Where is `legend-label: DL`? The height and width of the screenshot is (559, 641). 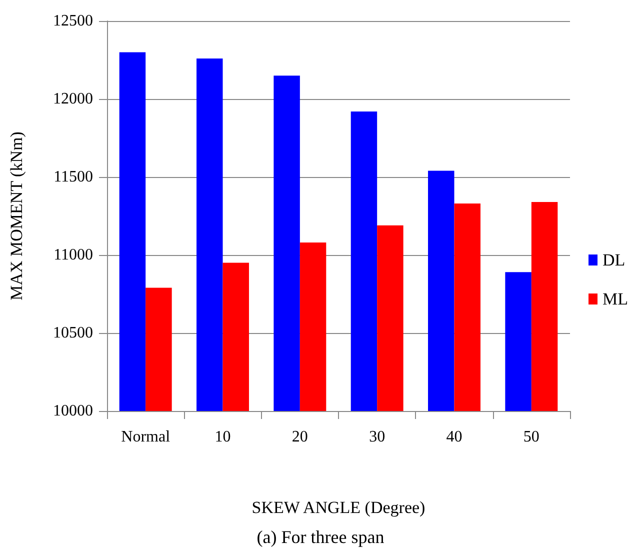
legend-label: DL is located at coordinates (614, 260).